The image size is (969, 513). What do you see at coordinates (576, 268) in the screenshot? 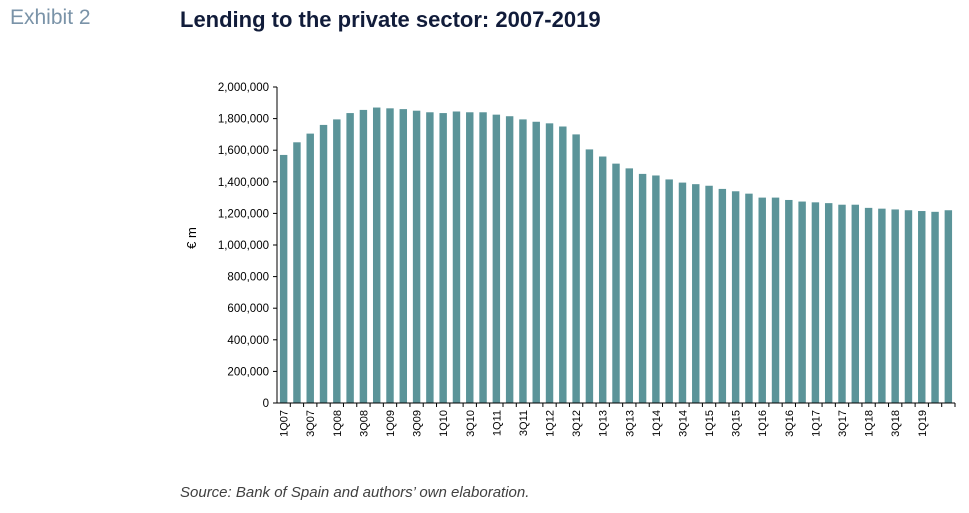
I see `bar-3Q12` at bounding box center [576, 268].